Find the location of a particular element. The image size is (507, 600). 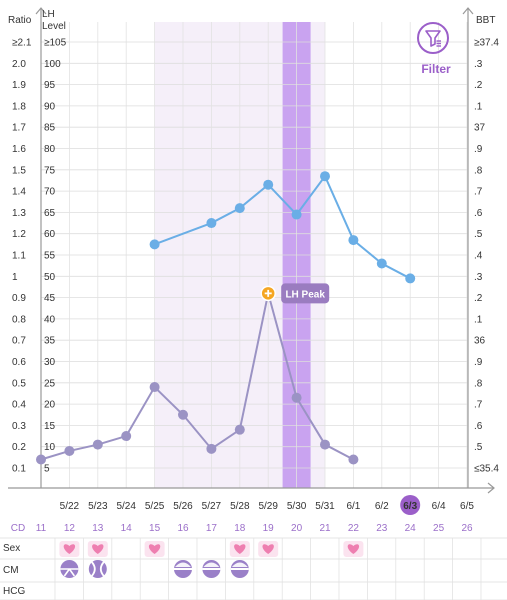

lh-tick-label: 75 is located at coordinates (50, 170).